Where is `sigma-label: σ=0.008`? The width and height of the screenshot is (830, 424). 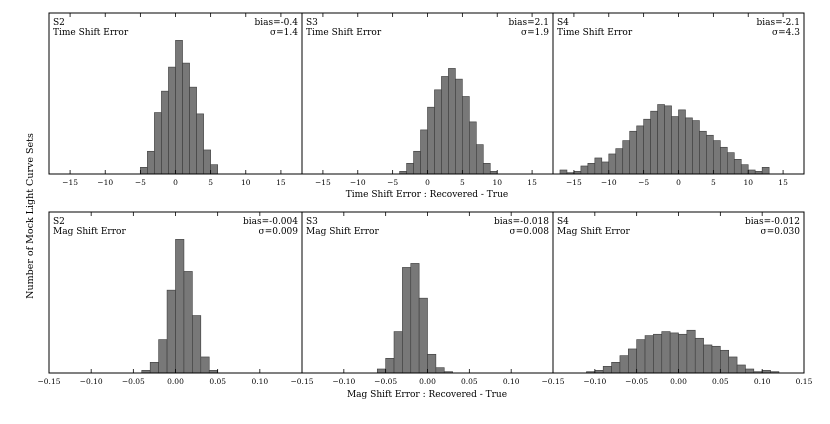
sigma-label: σ=0.008 is located at coordinates (530, 232).